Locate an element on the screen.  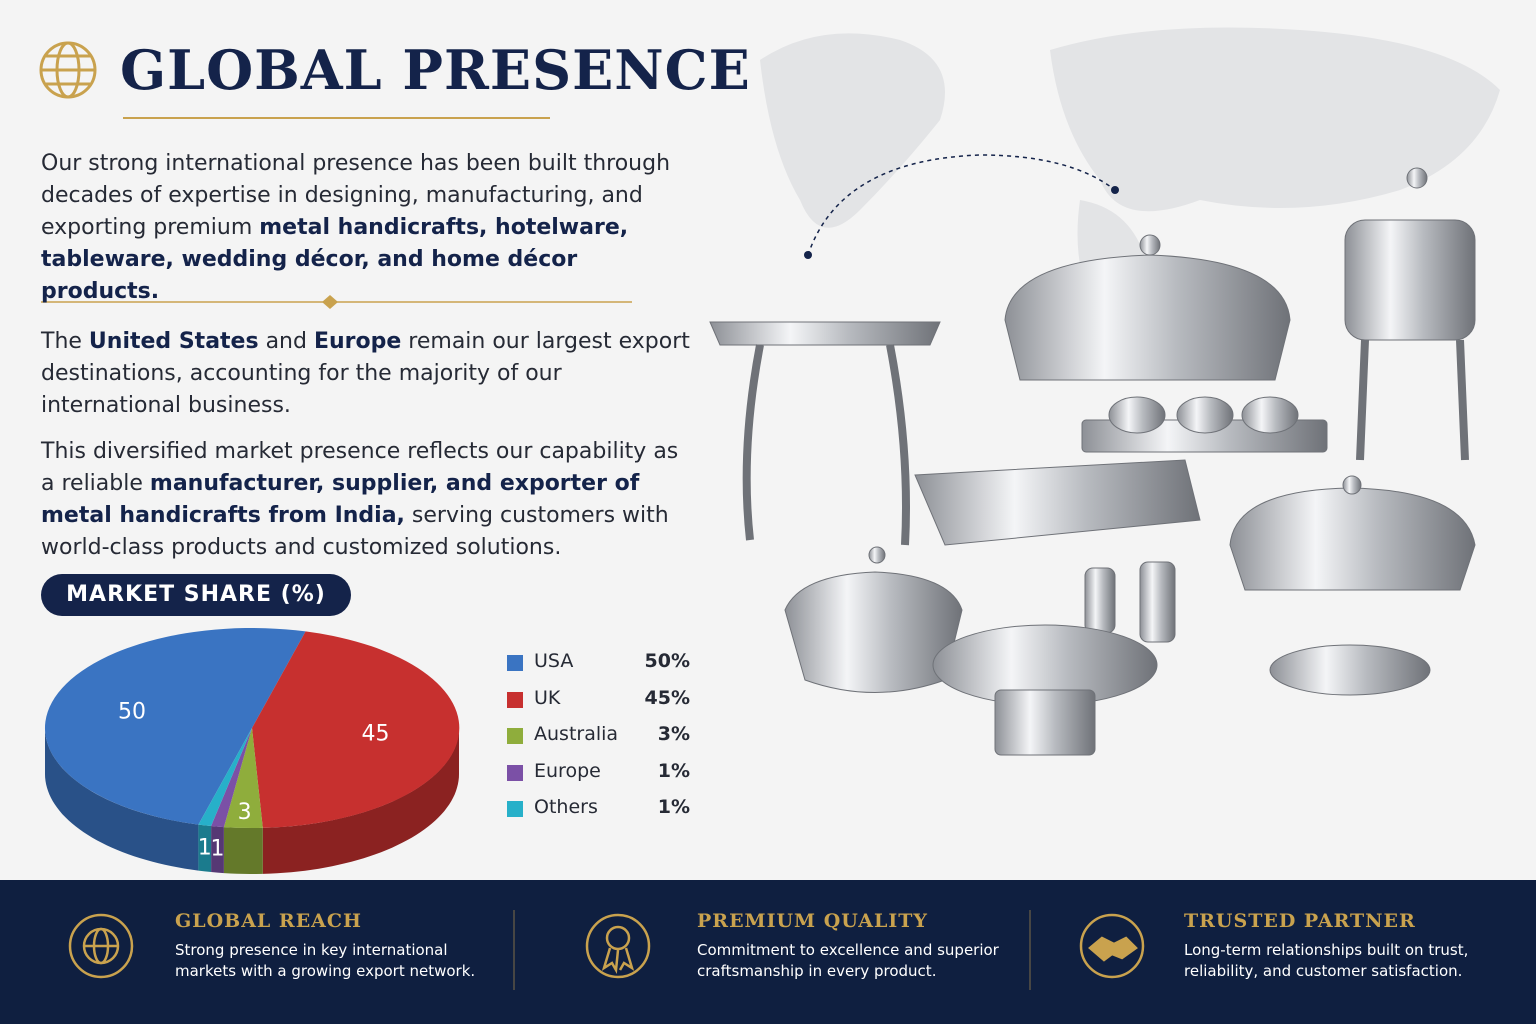
slice-label: 45 is located at coordinates (376, 733).